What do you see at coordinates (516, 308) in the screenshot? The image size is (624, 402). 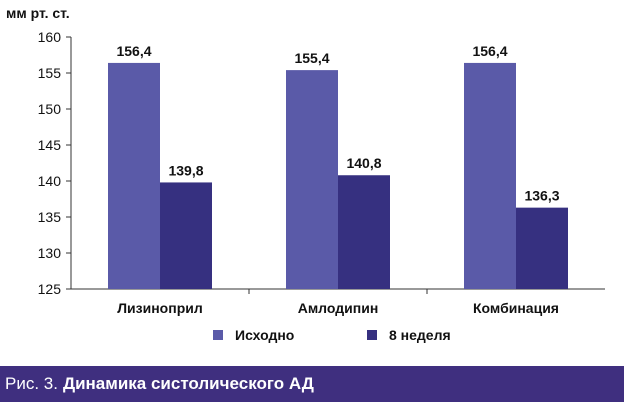 I see `x-category-label: Комбинация` at bounding box center [516, 308].